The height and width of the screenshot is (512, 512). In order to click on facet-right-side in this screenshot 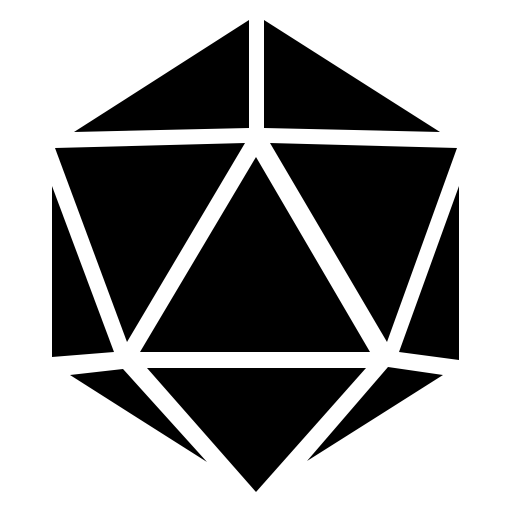, I will do `click(429, 273)`.